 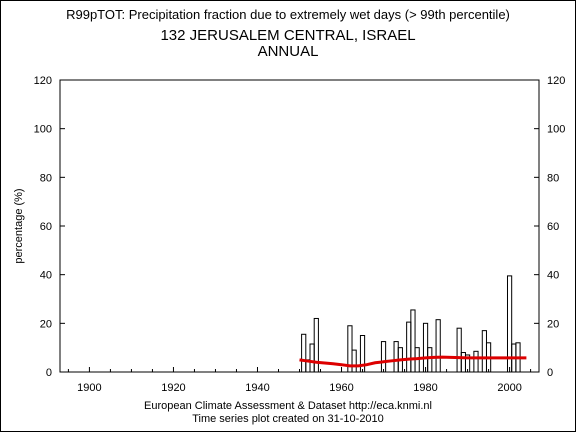 I want to click on chart-station: 132 JERUSALEM CENTRAL, ISRAEL, so click(x=288, y=35).